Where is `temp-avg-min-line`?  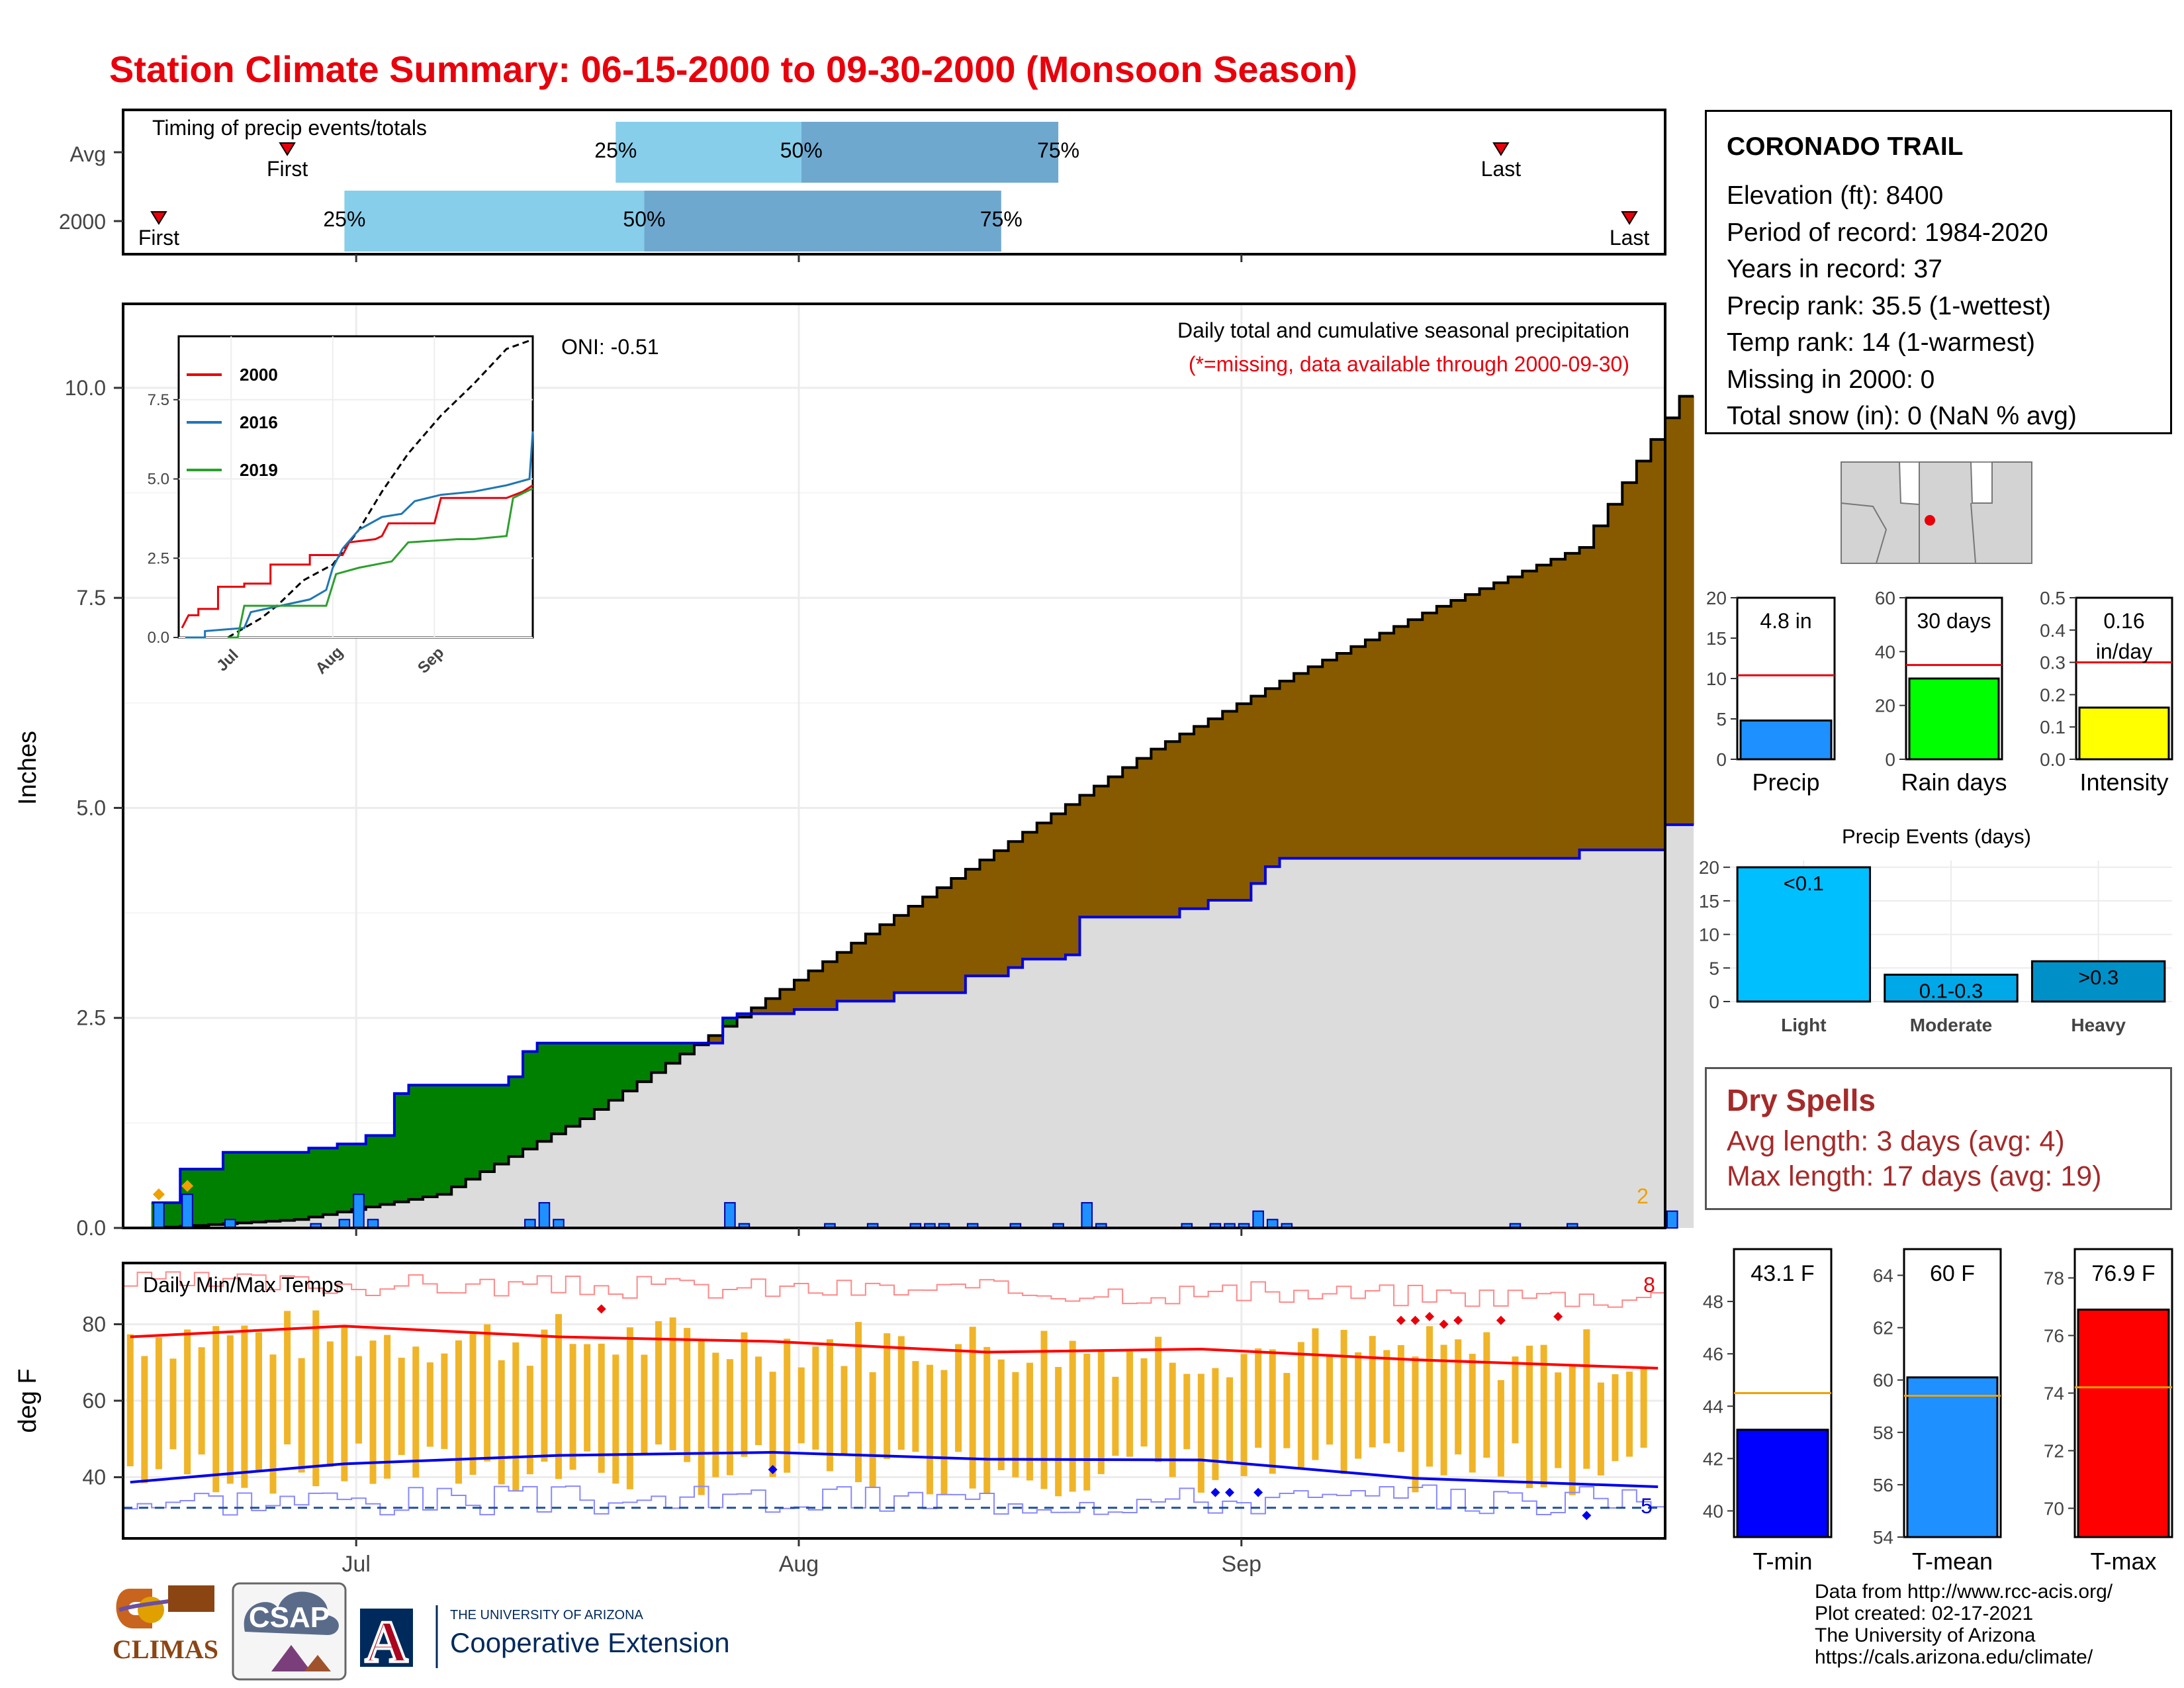
temp-avg-min-line is located at coordinates (894, 1469).